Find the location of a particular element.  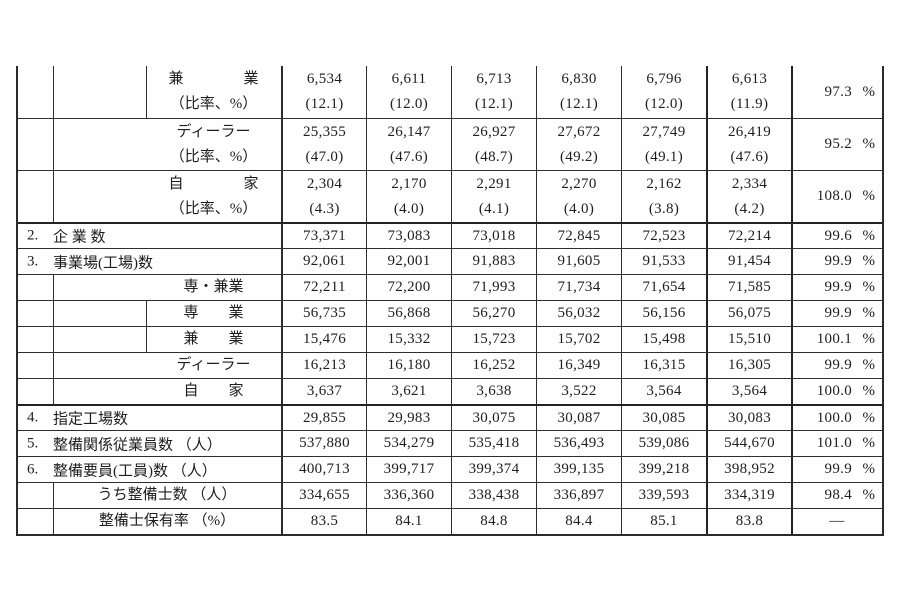

row-label-text: 事業場(工場)数 is located at coordinates (103, 263).